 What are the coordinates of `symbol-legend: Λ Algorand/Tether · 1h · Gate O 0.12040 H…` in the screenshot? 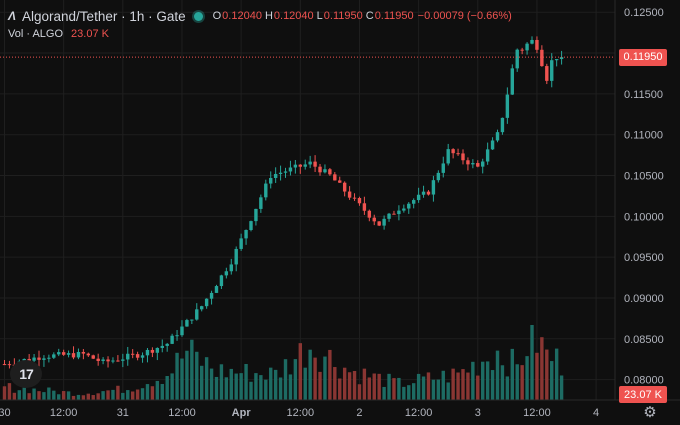 It's located at (260, 16).